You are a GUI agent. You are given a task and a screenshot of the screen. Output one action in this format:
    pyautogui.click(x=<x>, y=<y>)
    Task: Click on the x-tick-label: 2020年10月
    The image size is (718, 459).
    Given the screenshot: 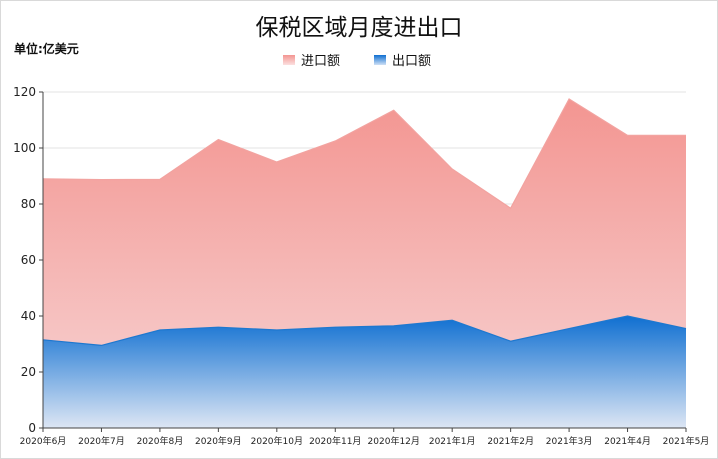 What is the action you would take?
    pyautogui.click(x=277, y=441)
    